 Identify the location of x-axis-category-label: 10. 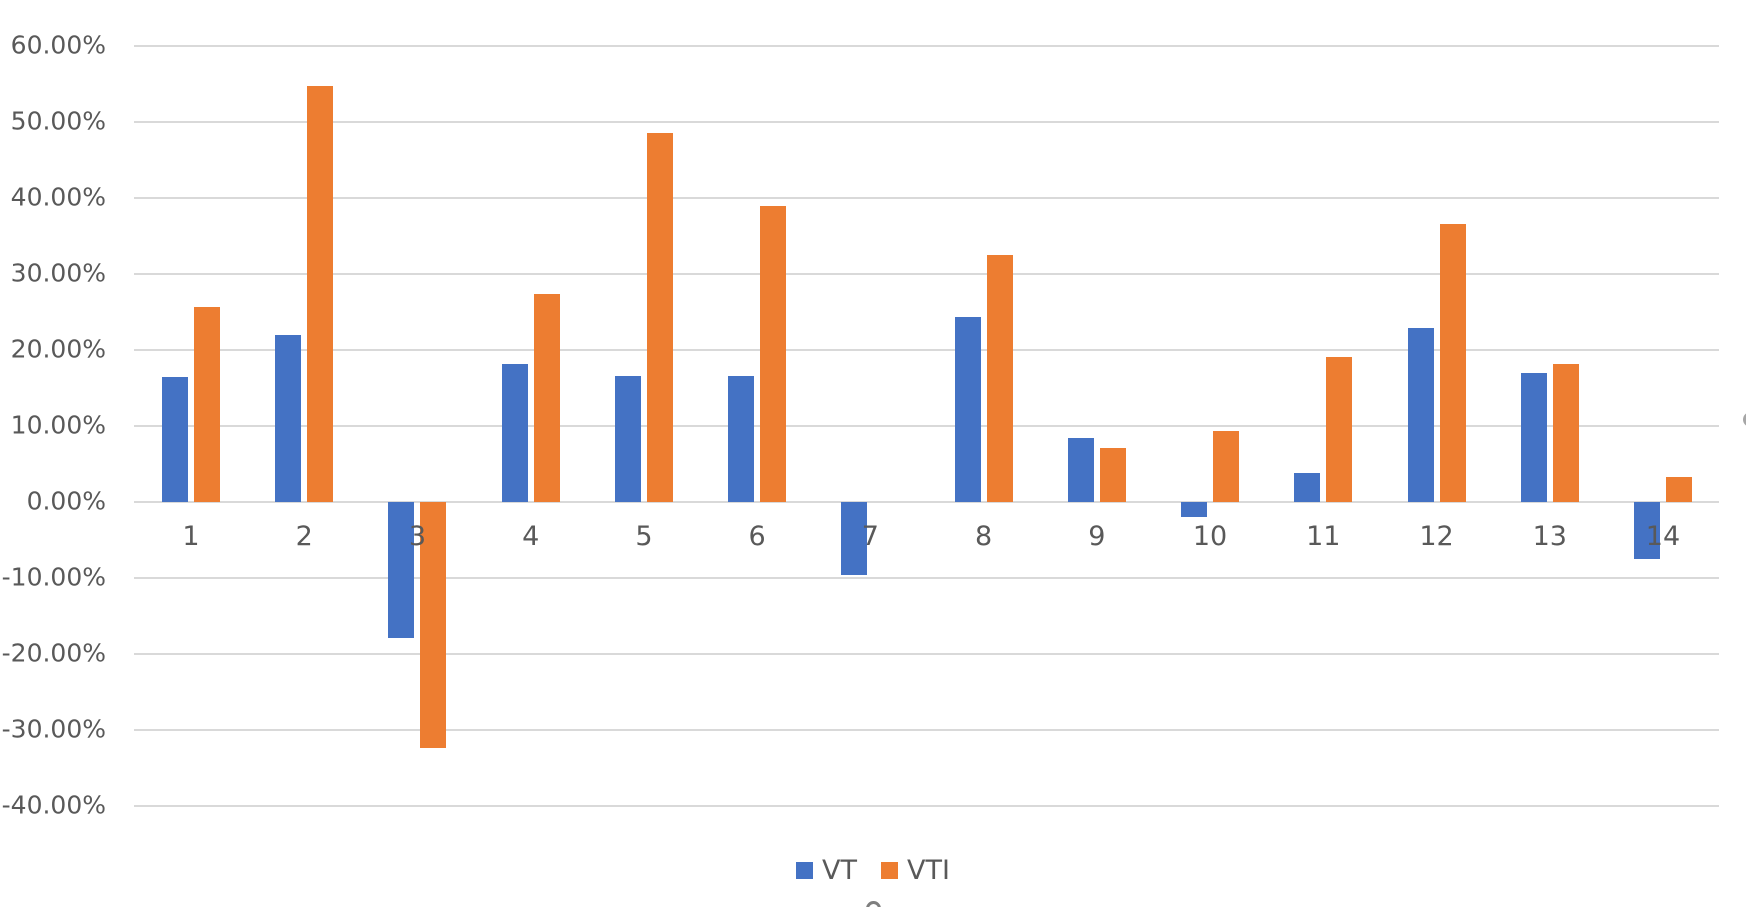
(1210, 536).